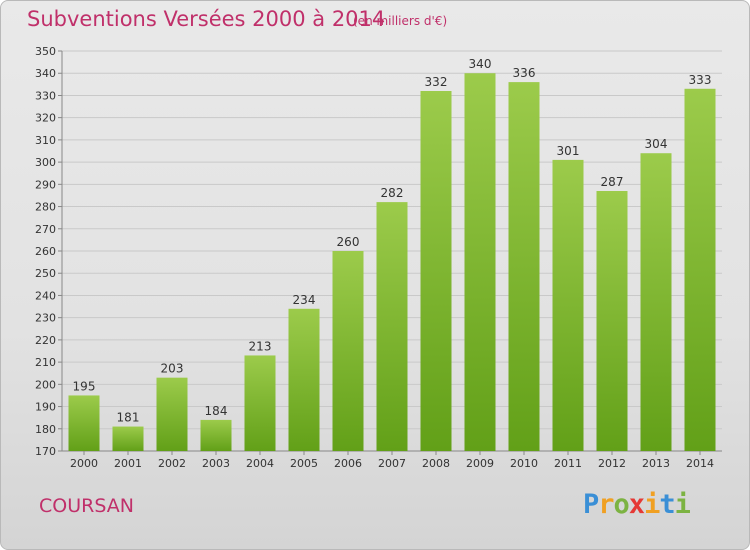 The width and height of the screenshot is (750, 550). I want to click on x-tick-label-2013: 2013, so click(656, 463).